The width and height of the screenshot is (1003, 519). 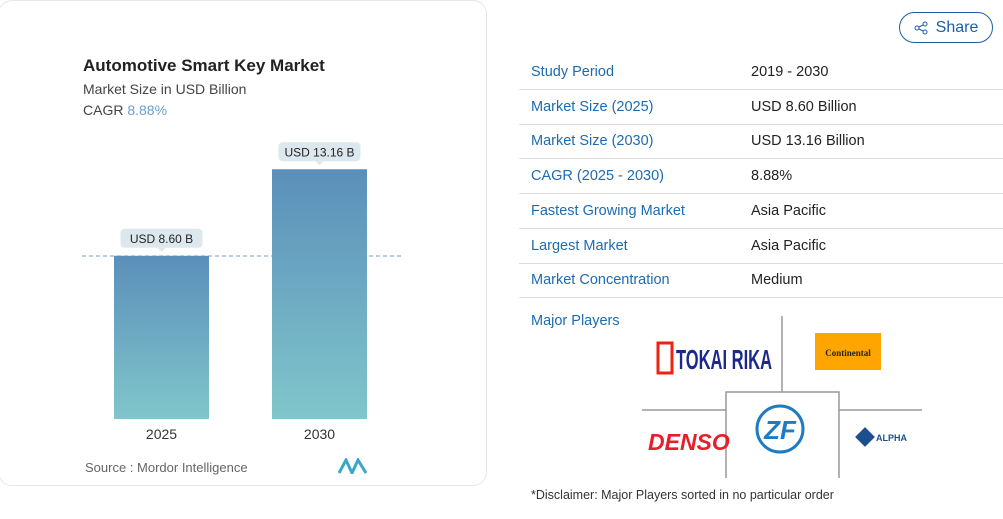 What do you see at coordinates (103, 110) in the screenshot?
I see `cagr-label: CAGR` at bounding box center [103, 110].